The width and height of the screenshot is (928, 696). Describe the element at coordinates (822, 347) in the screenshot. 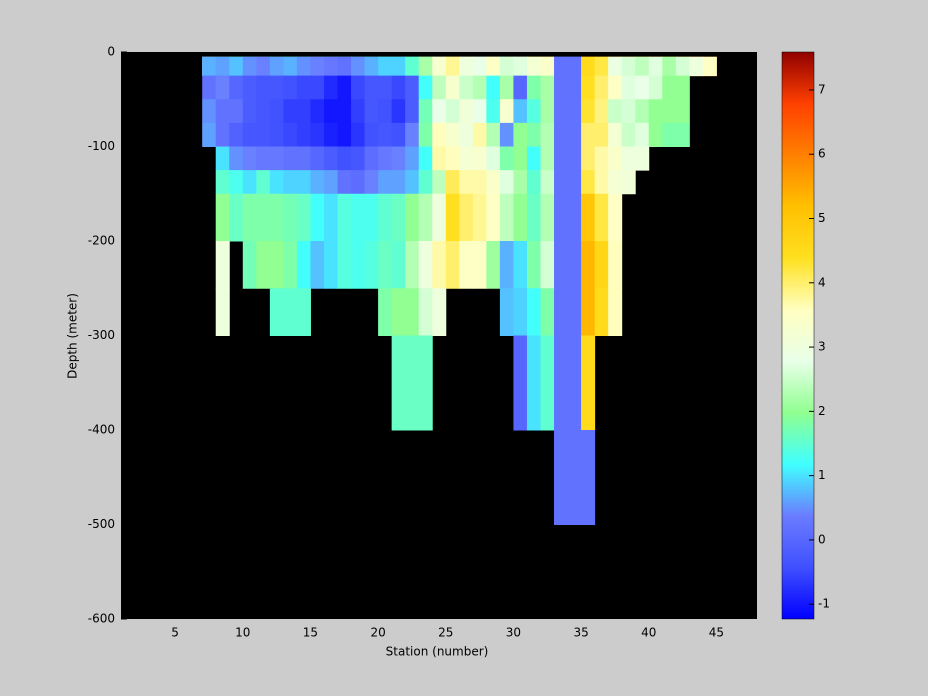

I see `colorbar-tick-label: 3` at that location.